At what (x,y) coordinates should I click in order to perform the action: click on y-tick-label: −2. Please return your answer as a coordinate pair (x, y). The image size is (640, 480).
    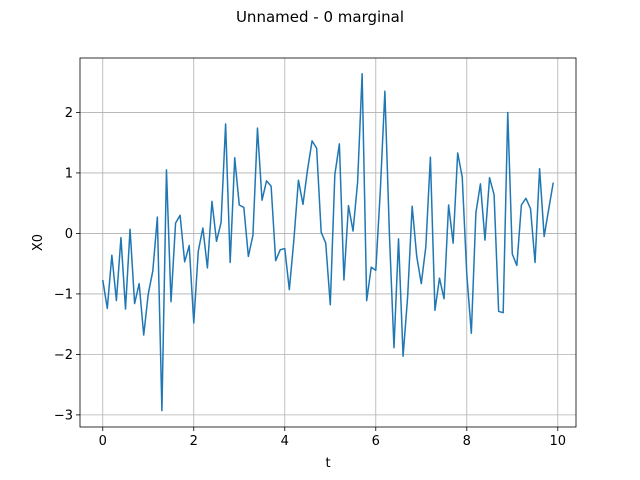
    Looking at the image, I should click on (63, 355).